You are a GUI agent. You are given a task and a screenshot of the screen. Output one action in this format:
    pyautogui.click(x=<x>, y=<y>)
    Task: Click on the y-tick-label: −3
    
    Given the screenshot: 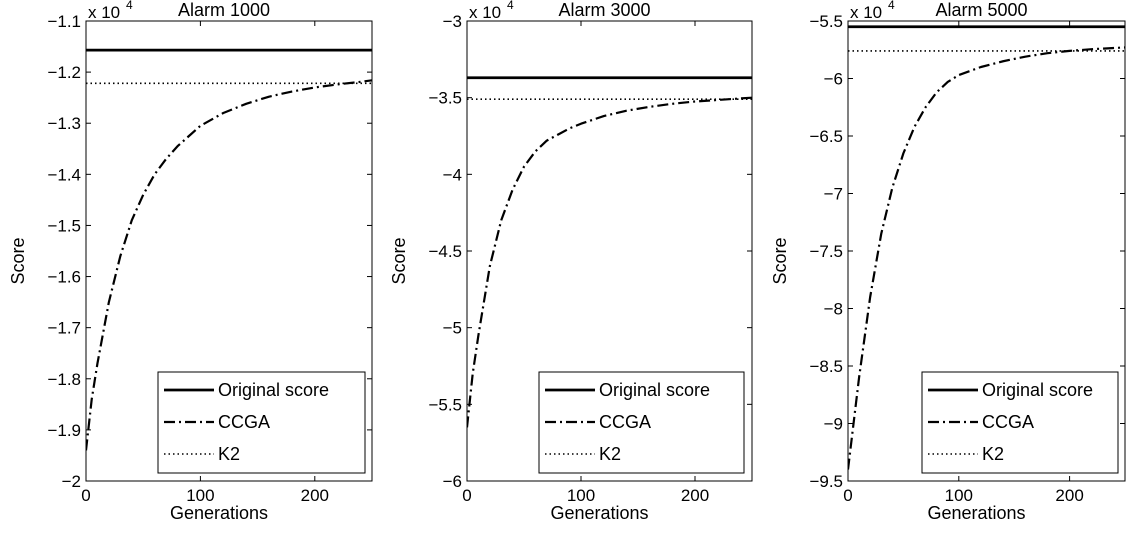 What is the action you would take?
    pyautogui.click(x=452, y=21)
    